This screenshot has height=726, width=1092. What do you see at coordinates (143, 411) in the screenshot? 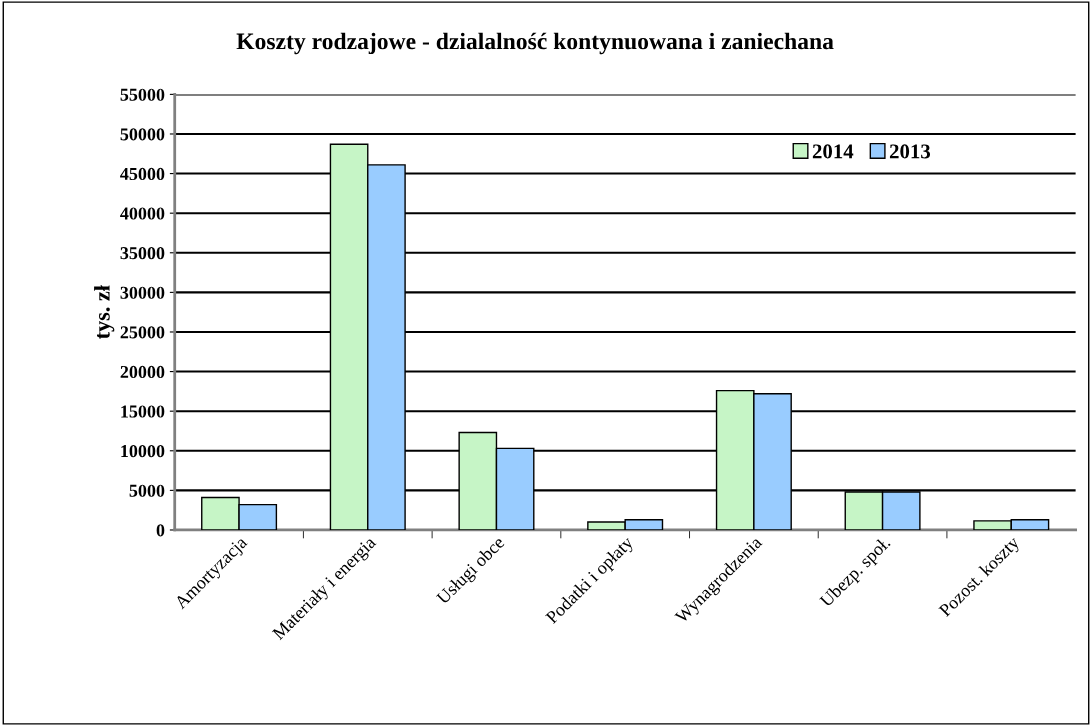
I see `y-tick-label: 15000` at bounding box center [143, 411].